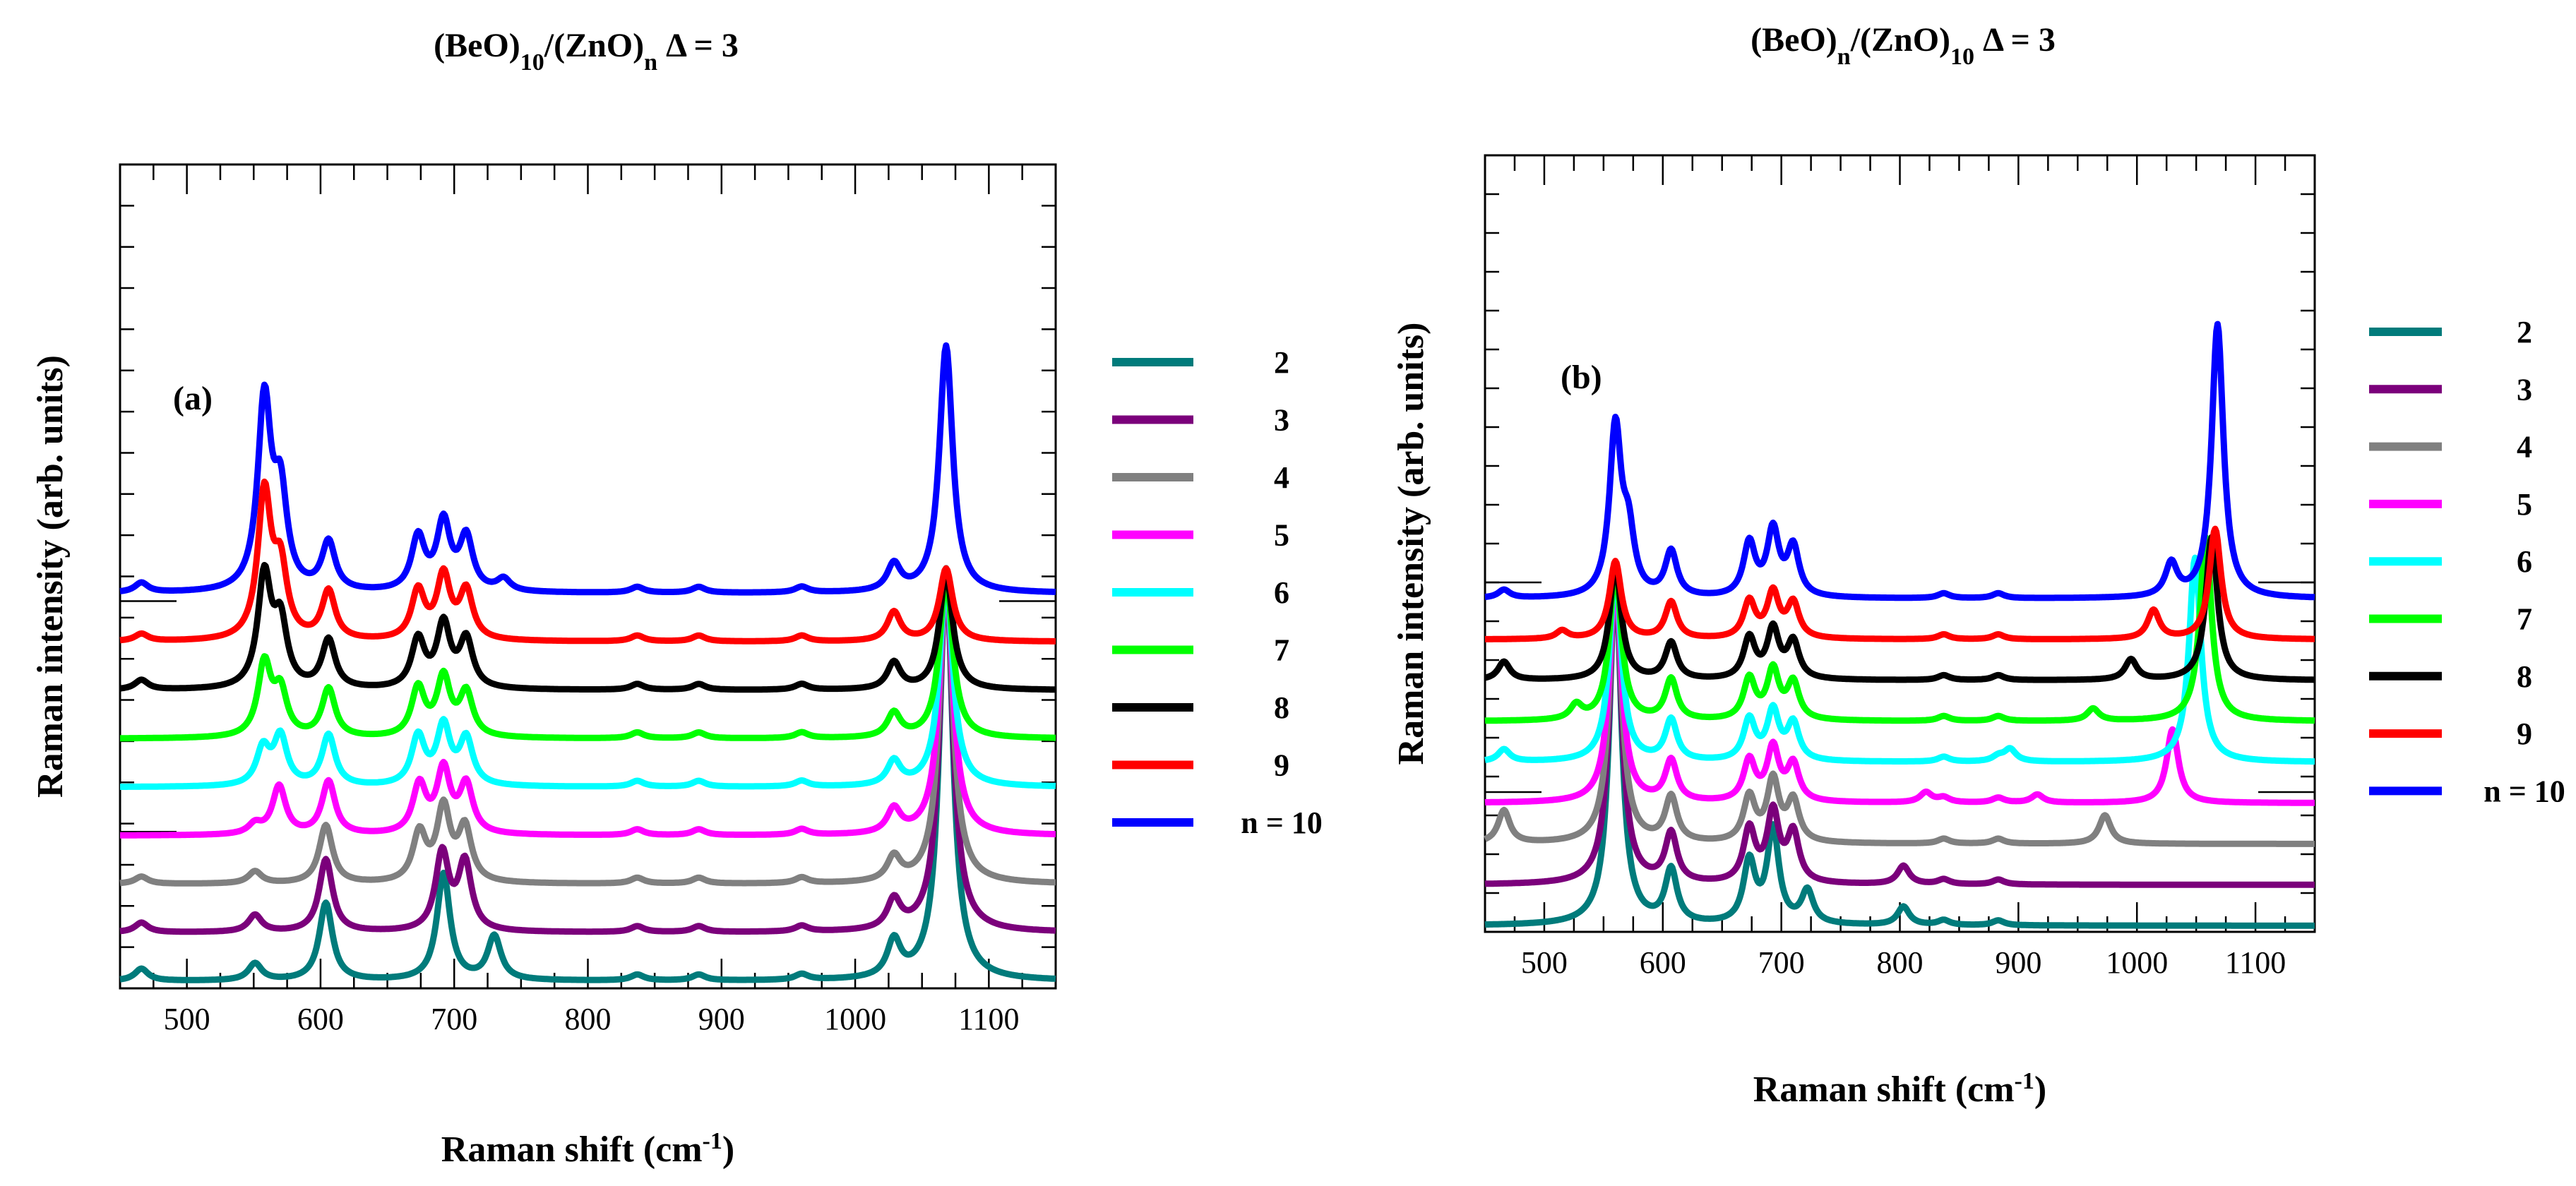  I want to click on panel-label: (b), so click(1581, 377).